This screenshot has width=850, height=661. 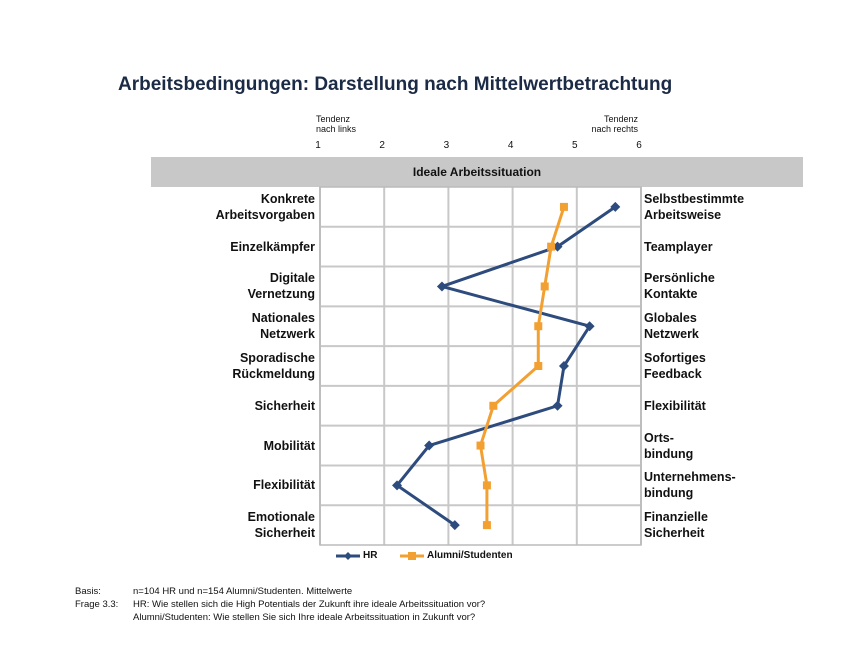 What do you see at coordinates (284, 405) in the screenshot?
I see `category-left: Sicherheit` at bounding box center [284, 405].